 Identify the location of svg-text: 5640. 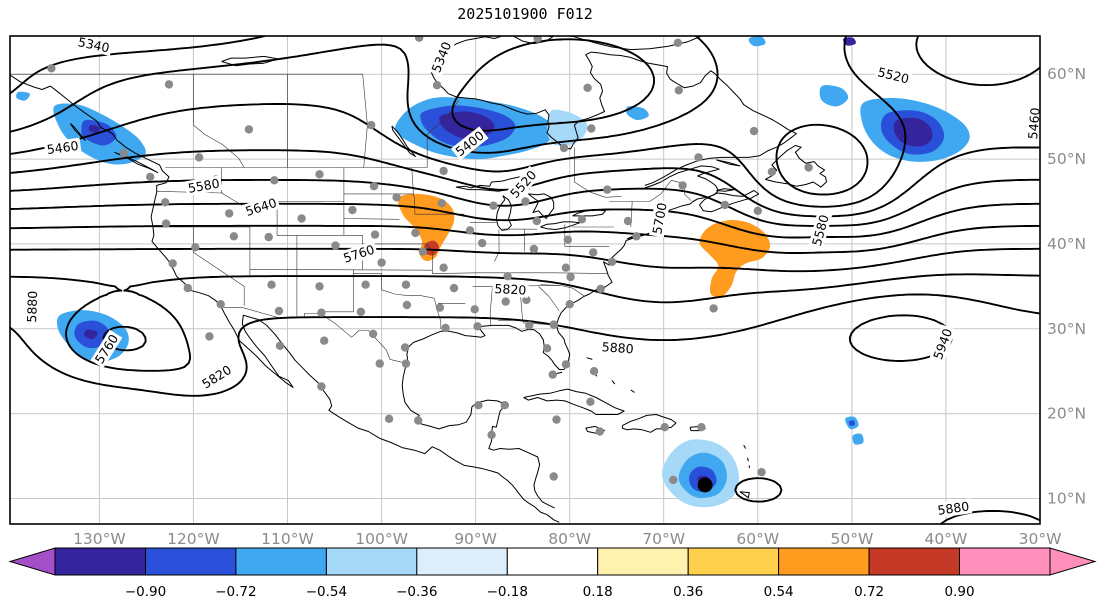
(261, 207).